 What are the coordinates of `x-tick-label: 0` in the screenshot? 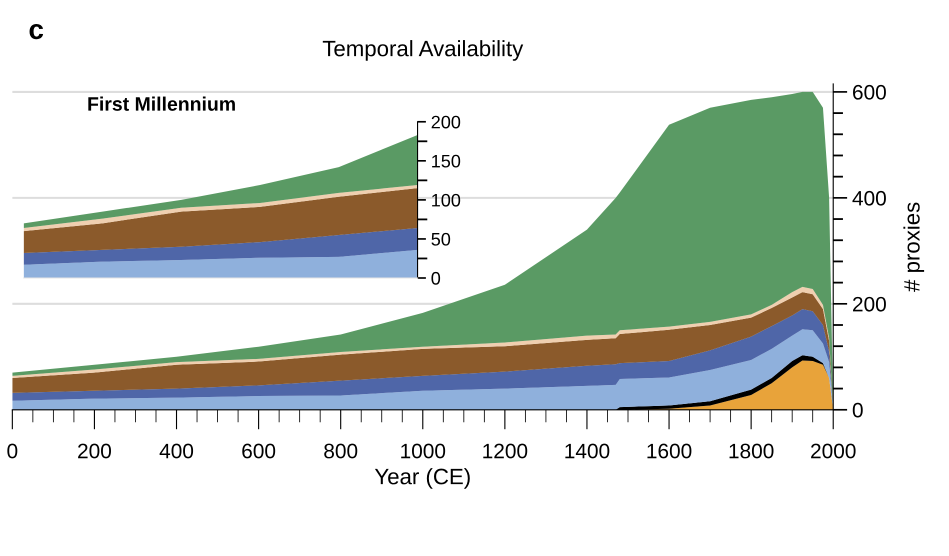 It's located at (12, 451).